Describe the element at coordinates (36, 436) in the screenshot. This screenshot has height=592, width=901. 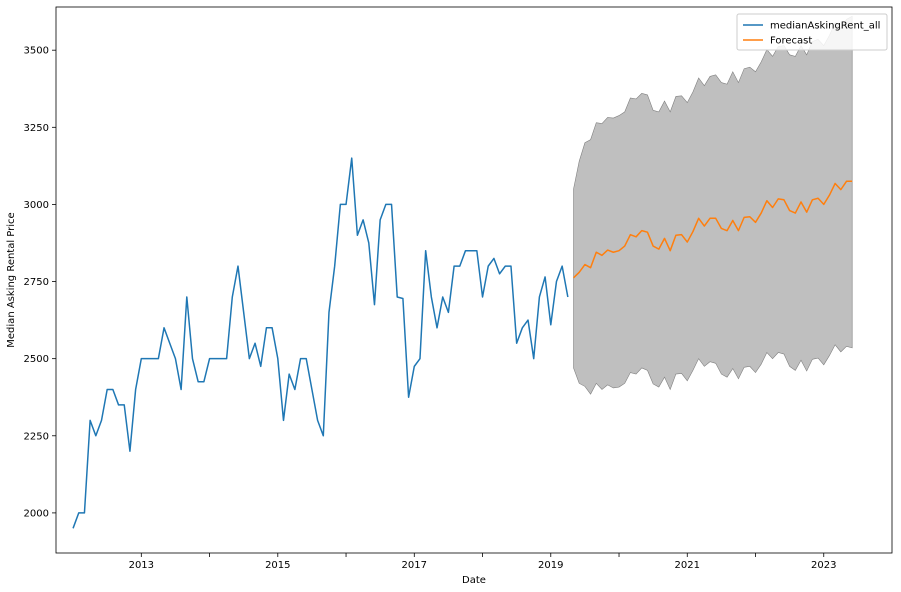
I see `y-tick-label: 2250` at that location.